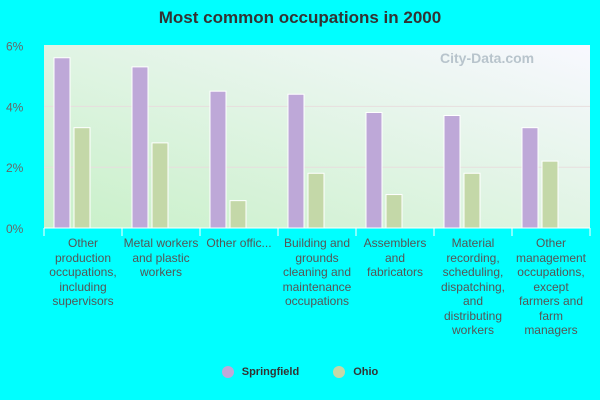  Describe the element at coordinates (300, 17) in the screenshot. I see `chart-title: Most common occupations in 2000` at that location.